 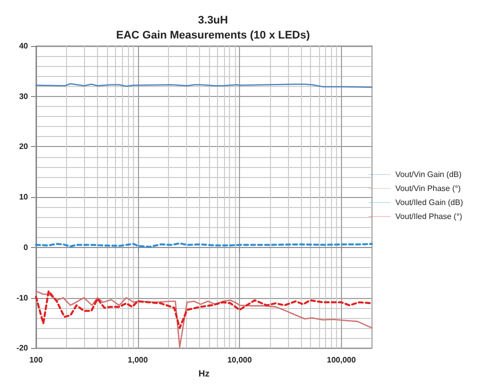 What do you see at coordinates (22, 348) in the screenshot?
I see `y-tick-label: -20` at bounding box center [22, 348].